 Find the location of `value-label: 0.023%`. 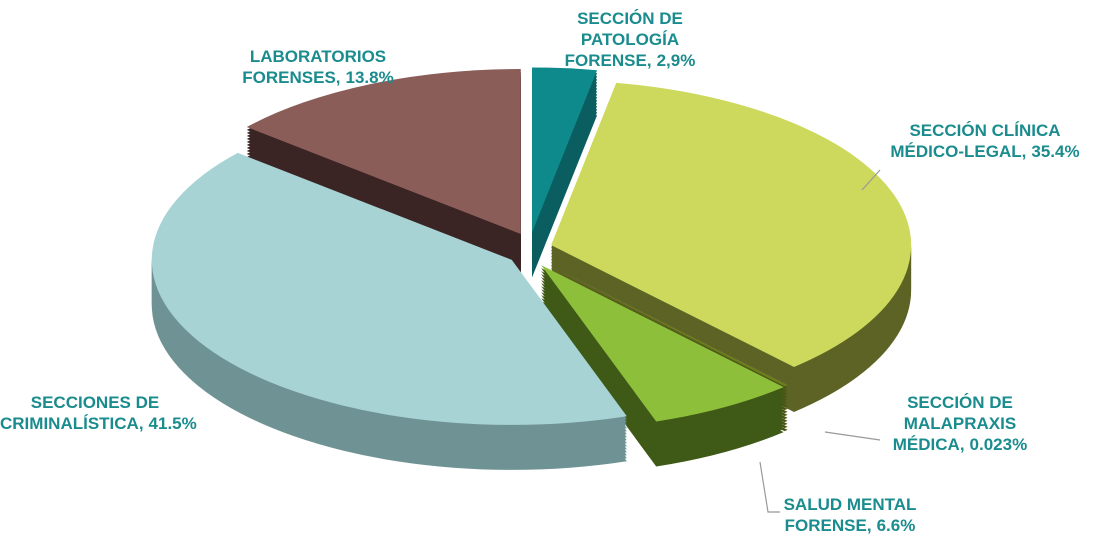

value-label: 0.023% is located at coordinates (998, 444).